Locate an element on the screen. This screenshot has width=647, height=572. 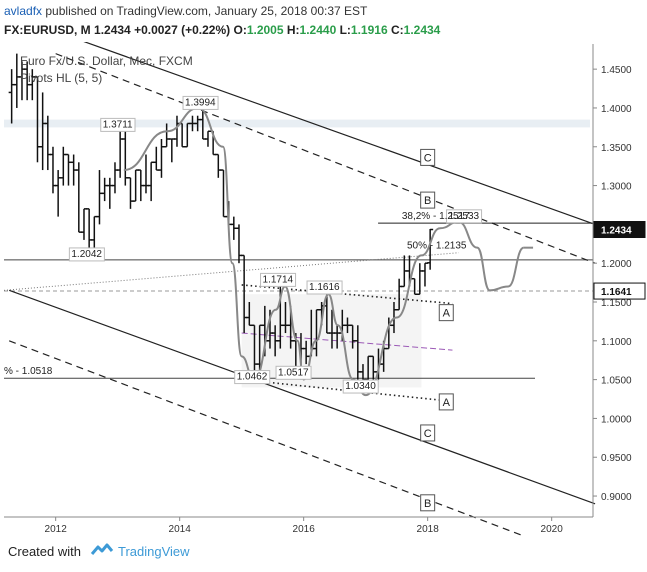
fib-50-dotted-line is located at coordinates (231, 271).